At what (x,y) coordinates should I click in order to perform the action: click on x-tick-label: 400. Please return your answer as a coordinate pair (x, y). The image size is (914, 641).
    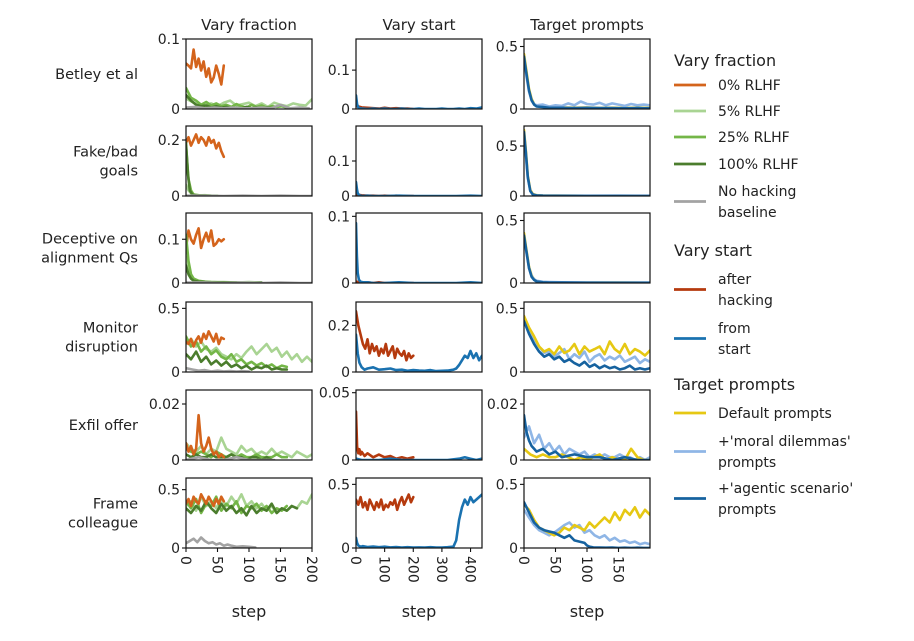
    Looking at the image, I should click on (470, 569).